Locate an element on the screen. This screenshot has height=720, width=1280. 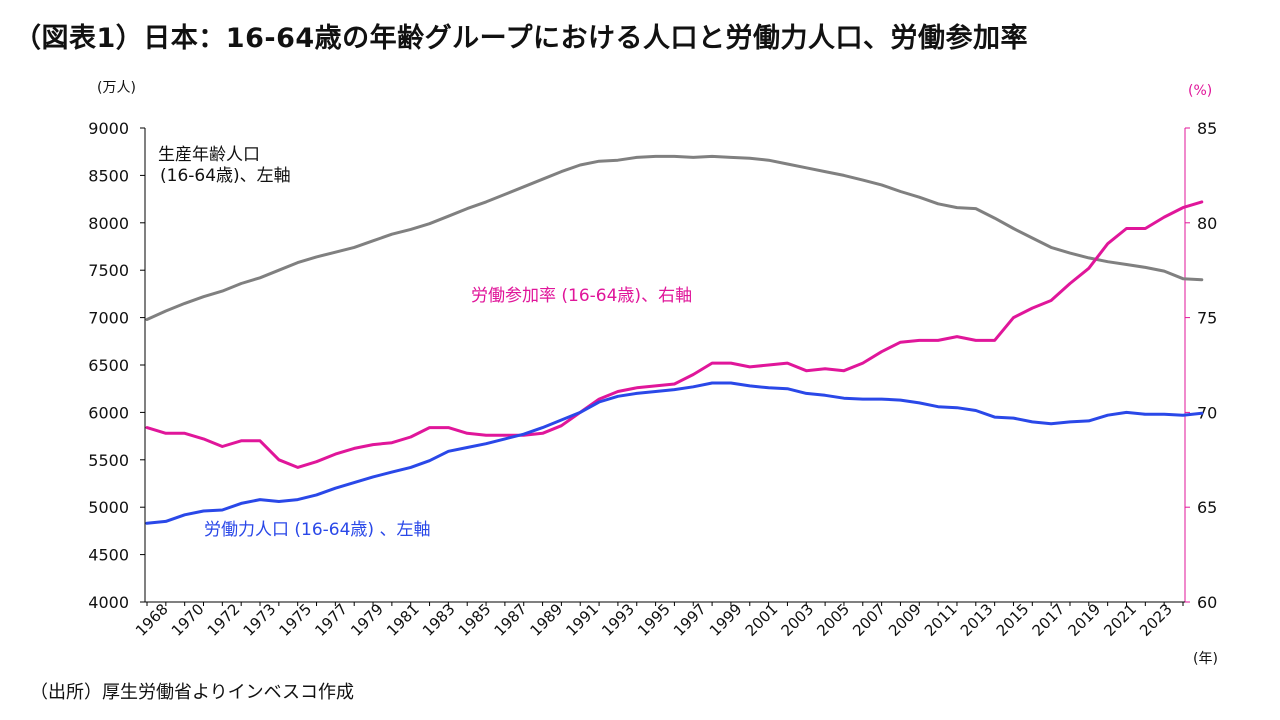
right-axis-tick-label: 80 is located at coordinates (1207, 223).